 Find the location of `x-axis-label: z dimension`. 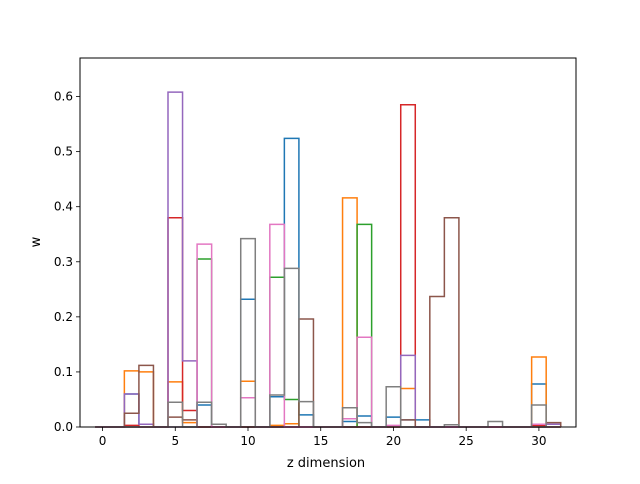

x-axis-label: z dimension is located at coordinates (326, 463).